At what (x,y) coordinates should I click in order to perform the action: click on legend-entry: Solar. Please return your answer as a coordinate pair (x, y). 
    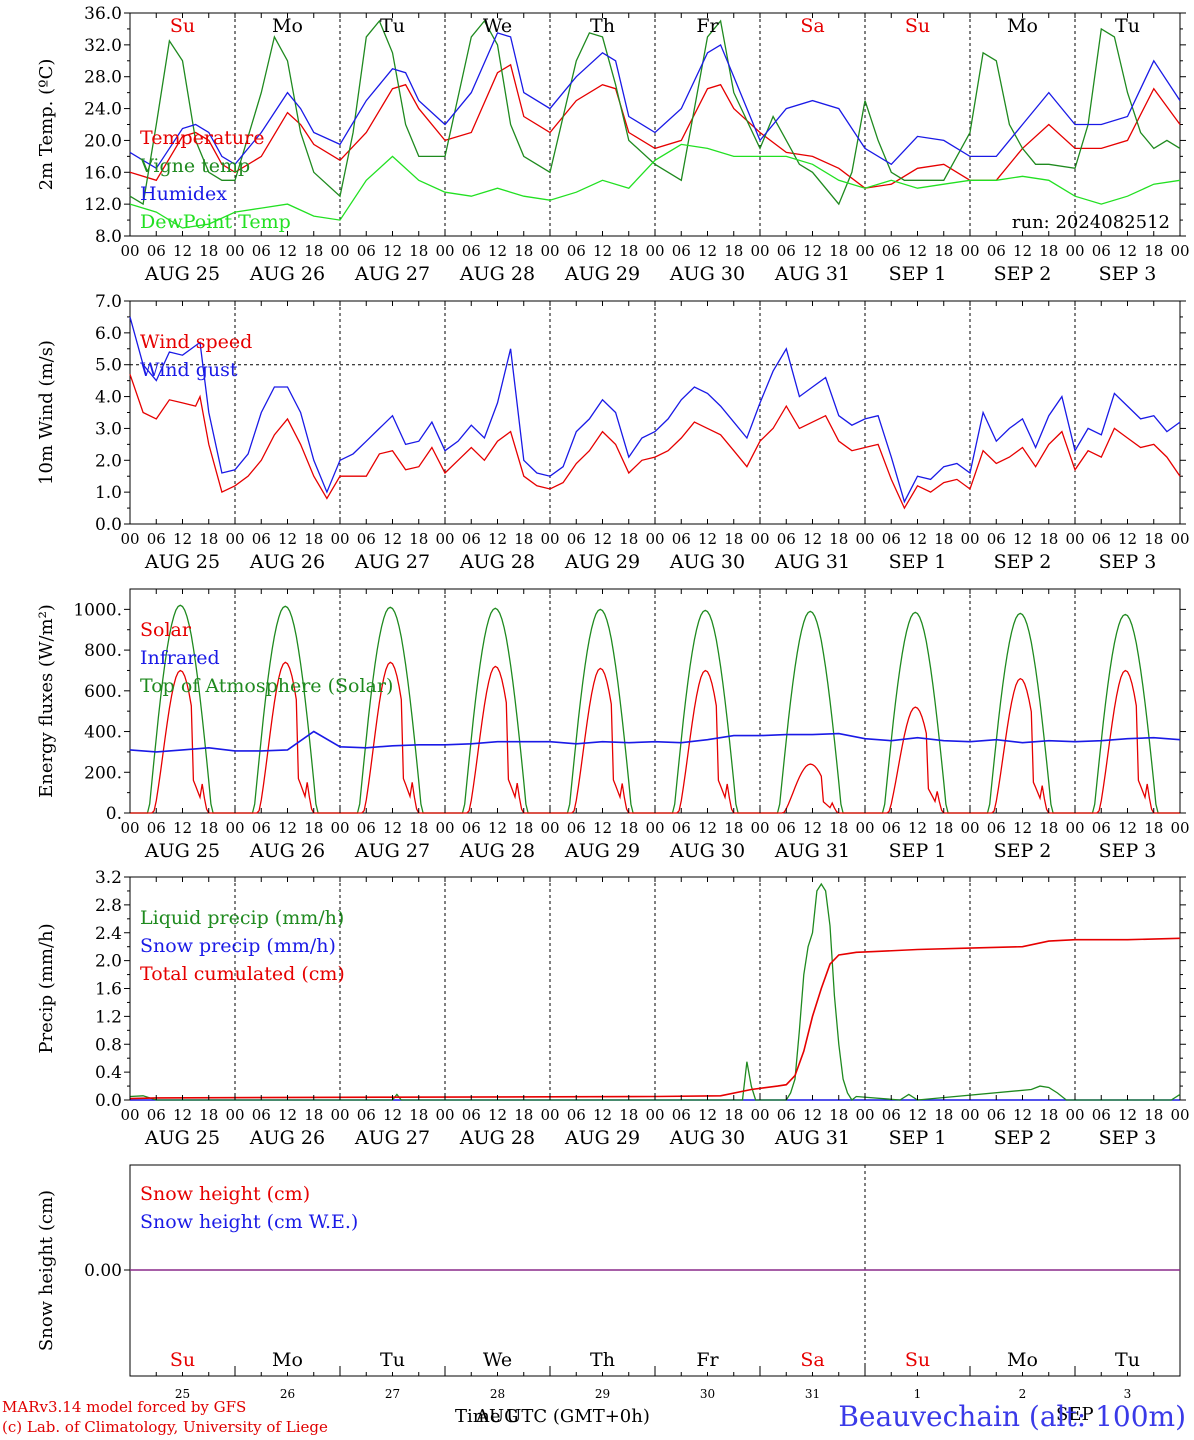
    Looking at the image, I should click on (166, 630).